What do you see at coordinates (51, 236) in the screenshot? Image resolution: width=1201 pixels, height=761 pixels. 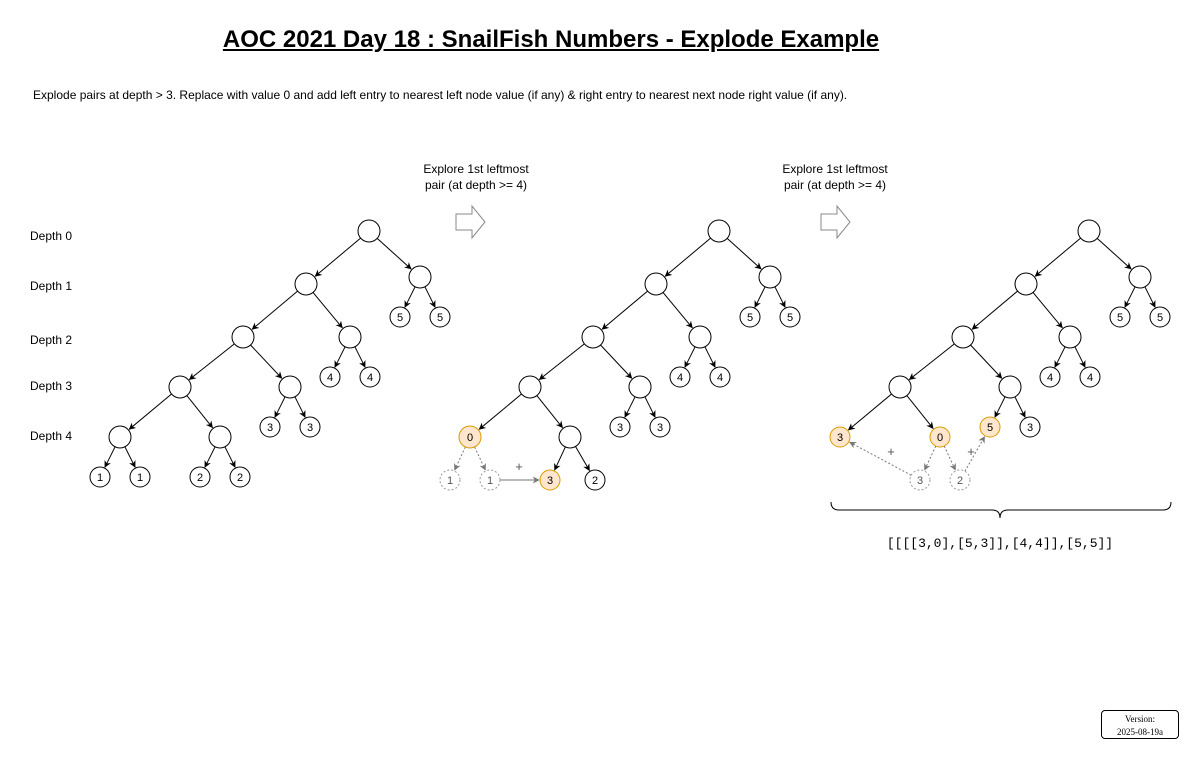 I see `depth-label-0: Depth 0` at bounding box center [51, 236].